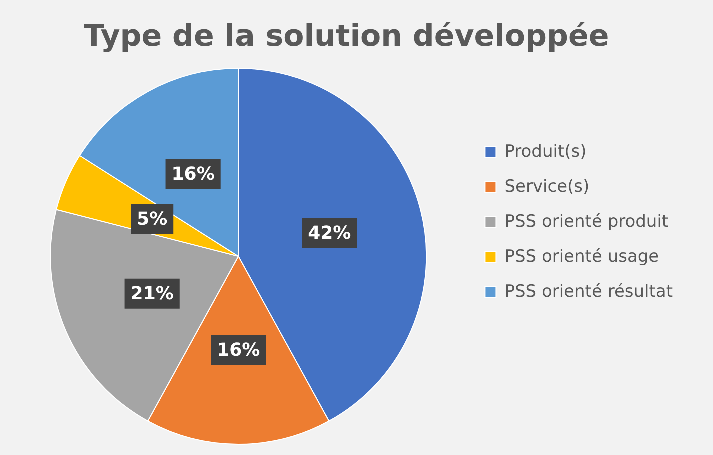 The width and height of the screenshot is (713, 455). I want to click on data-label: 5%, so click(152, 219).